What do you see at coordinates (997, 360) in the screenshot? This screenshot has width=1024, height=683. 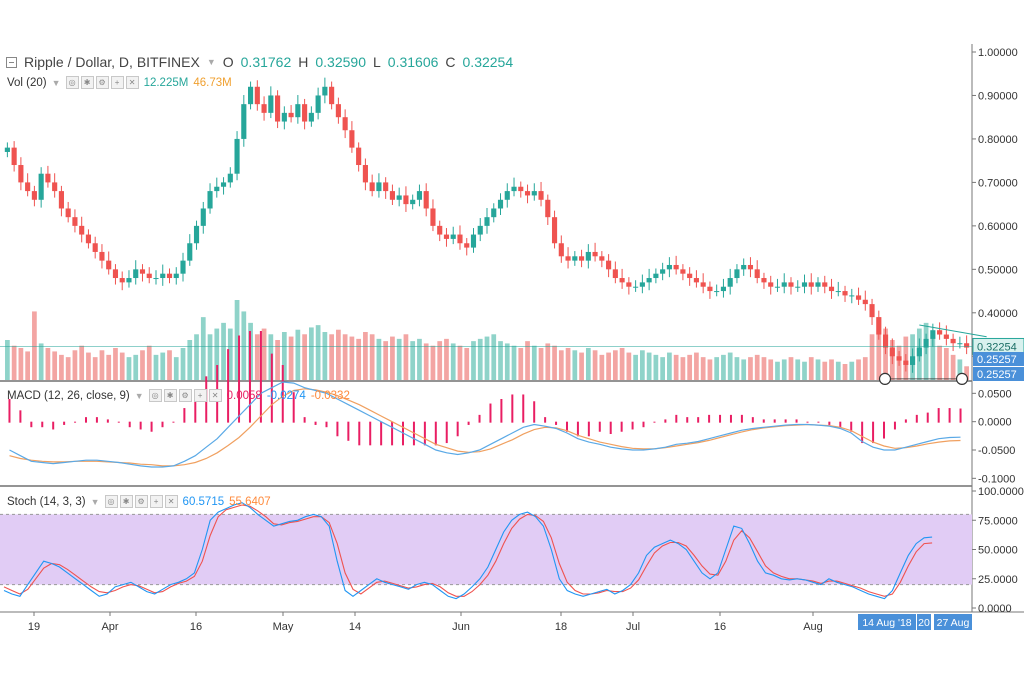 I see `level-tag-label: 0.25257` at bounding box center [997, 360].